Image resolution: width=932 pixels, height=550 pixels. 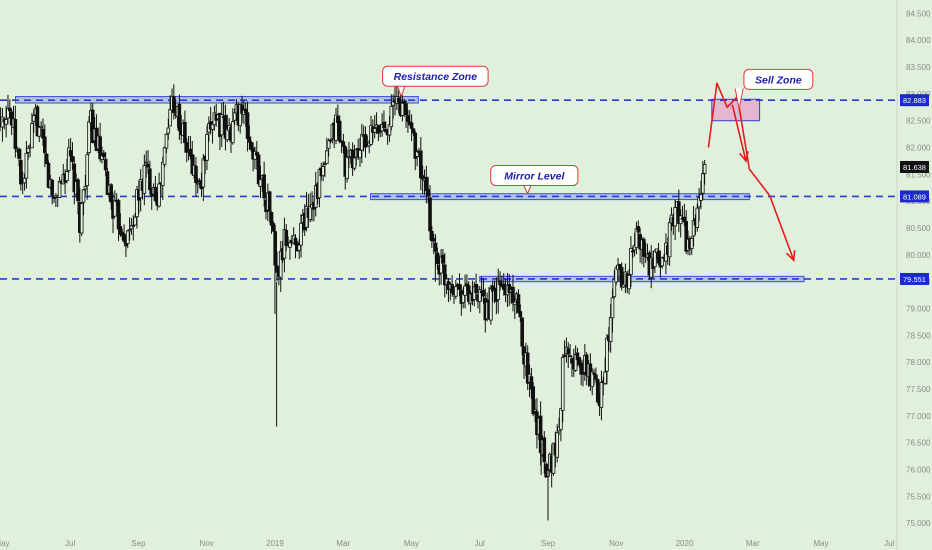 What do you see at coordinates (918, 228) in the screenshot?
I see `y-tick-label: 80.500` at bounding box center [918, 228].